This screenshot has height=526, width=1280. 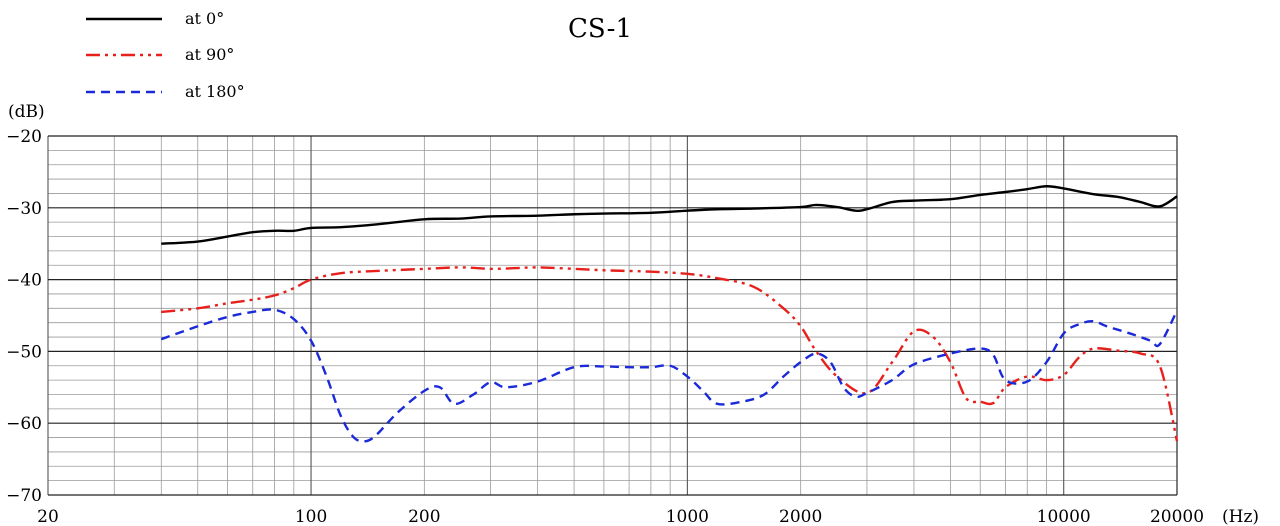 What do you see at coordinates (24, 316) in the screenshot?
I see `y-tick-labels: −20 −30 −40 −50 −60 −70` at bounding box center [24, 316].